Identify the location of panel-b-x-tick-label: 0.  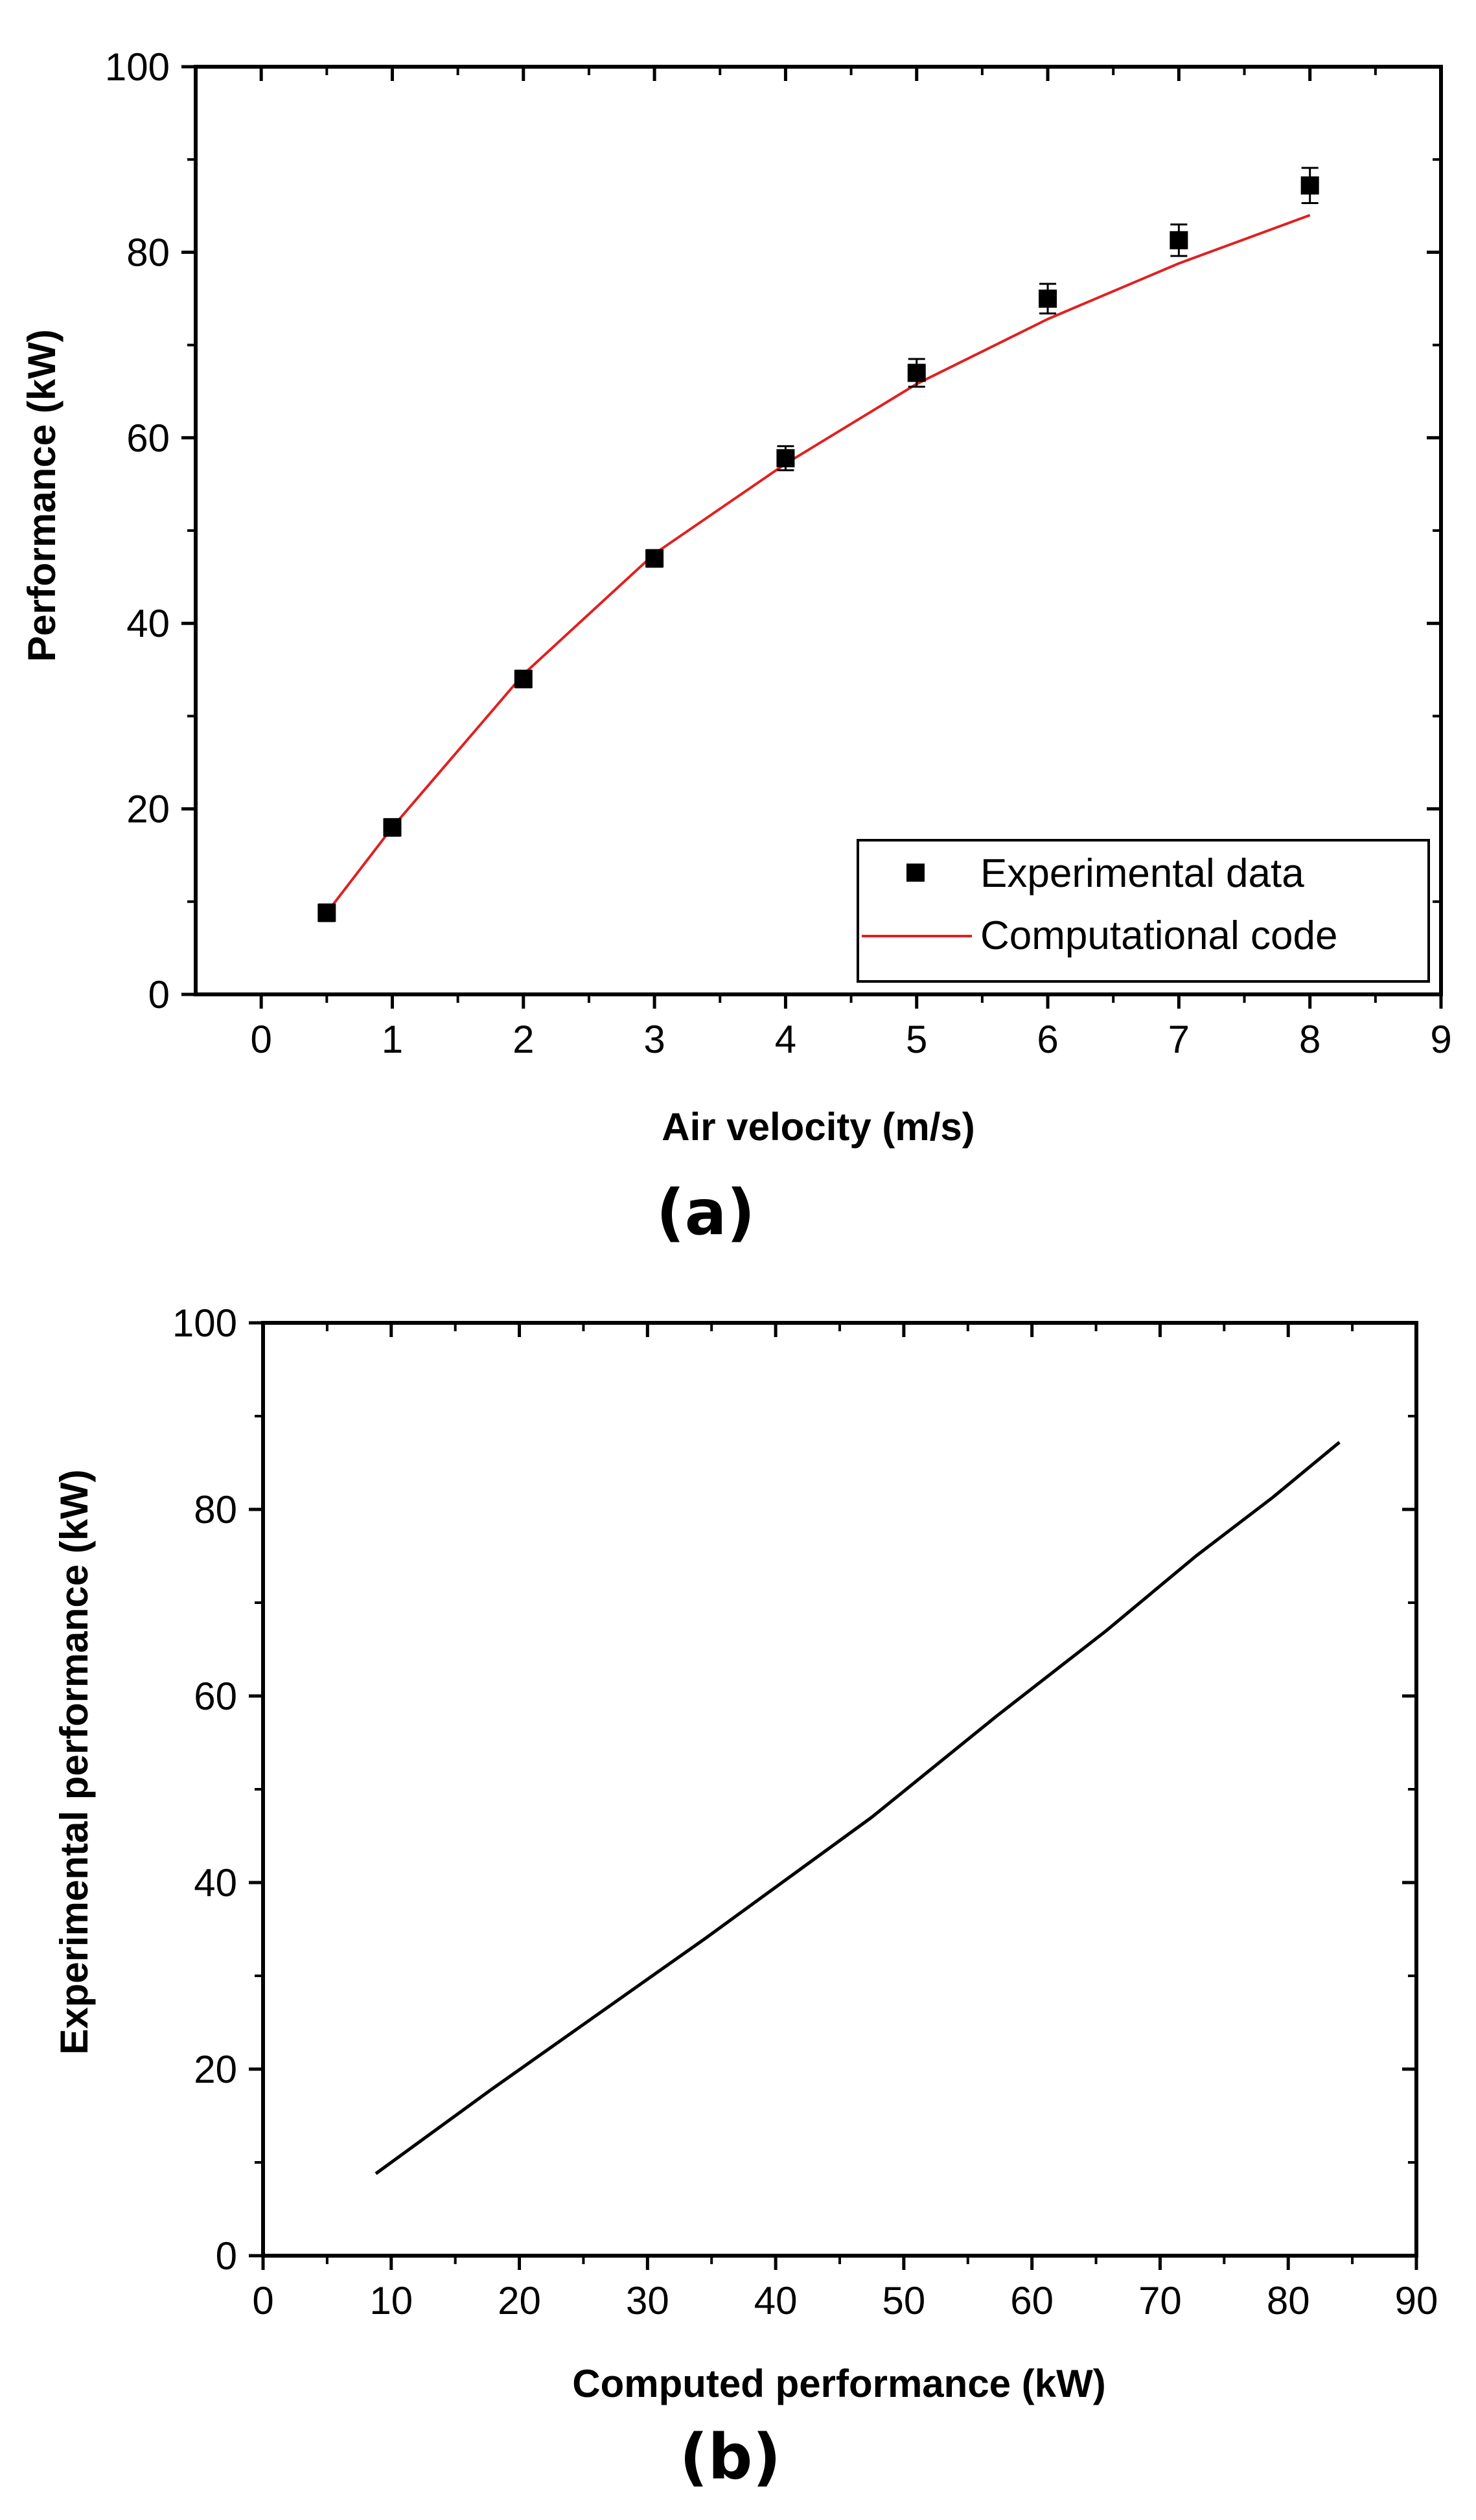
(262, 2300).